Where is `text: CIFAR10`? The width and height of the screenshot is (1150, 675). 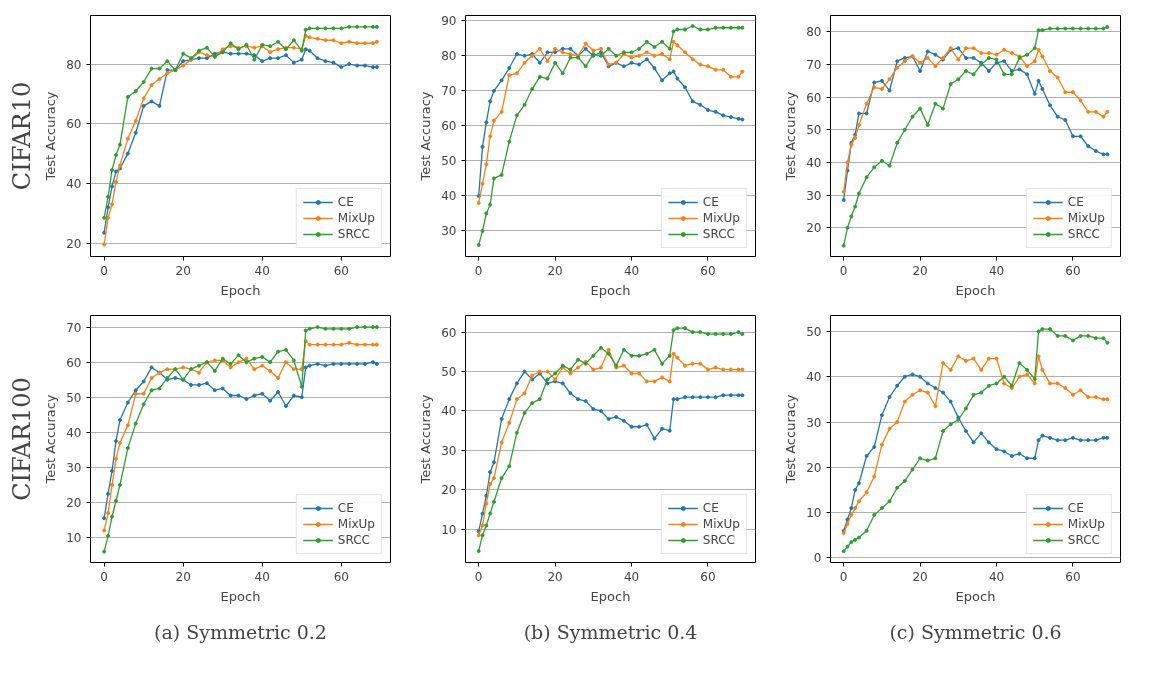 text: CIFAR10 is located at coordinates (21, 136).